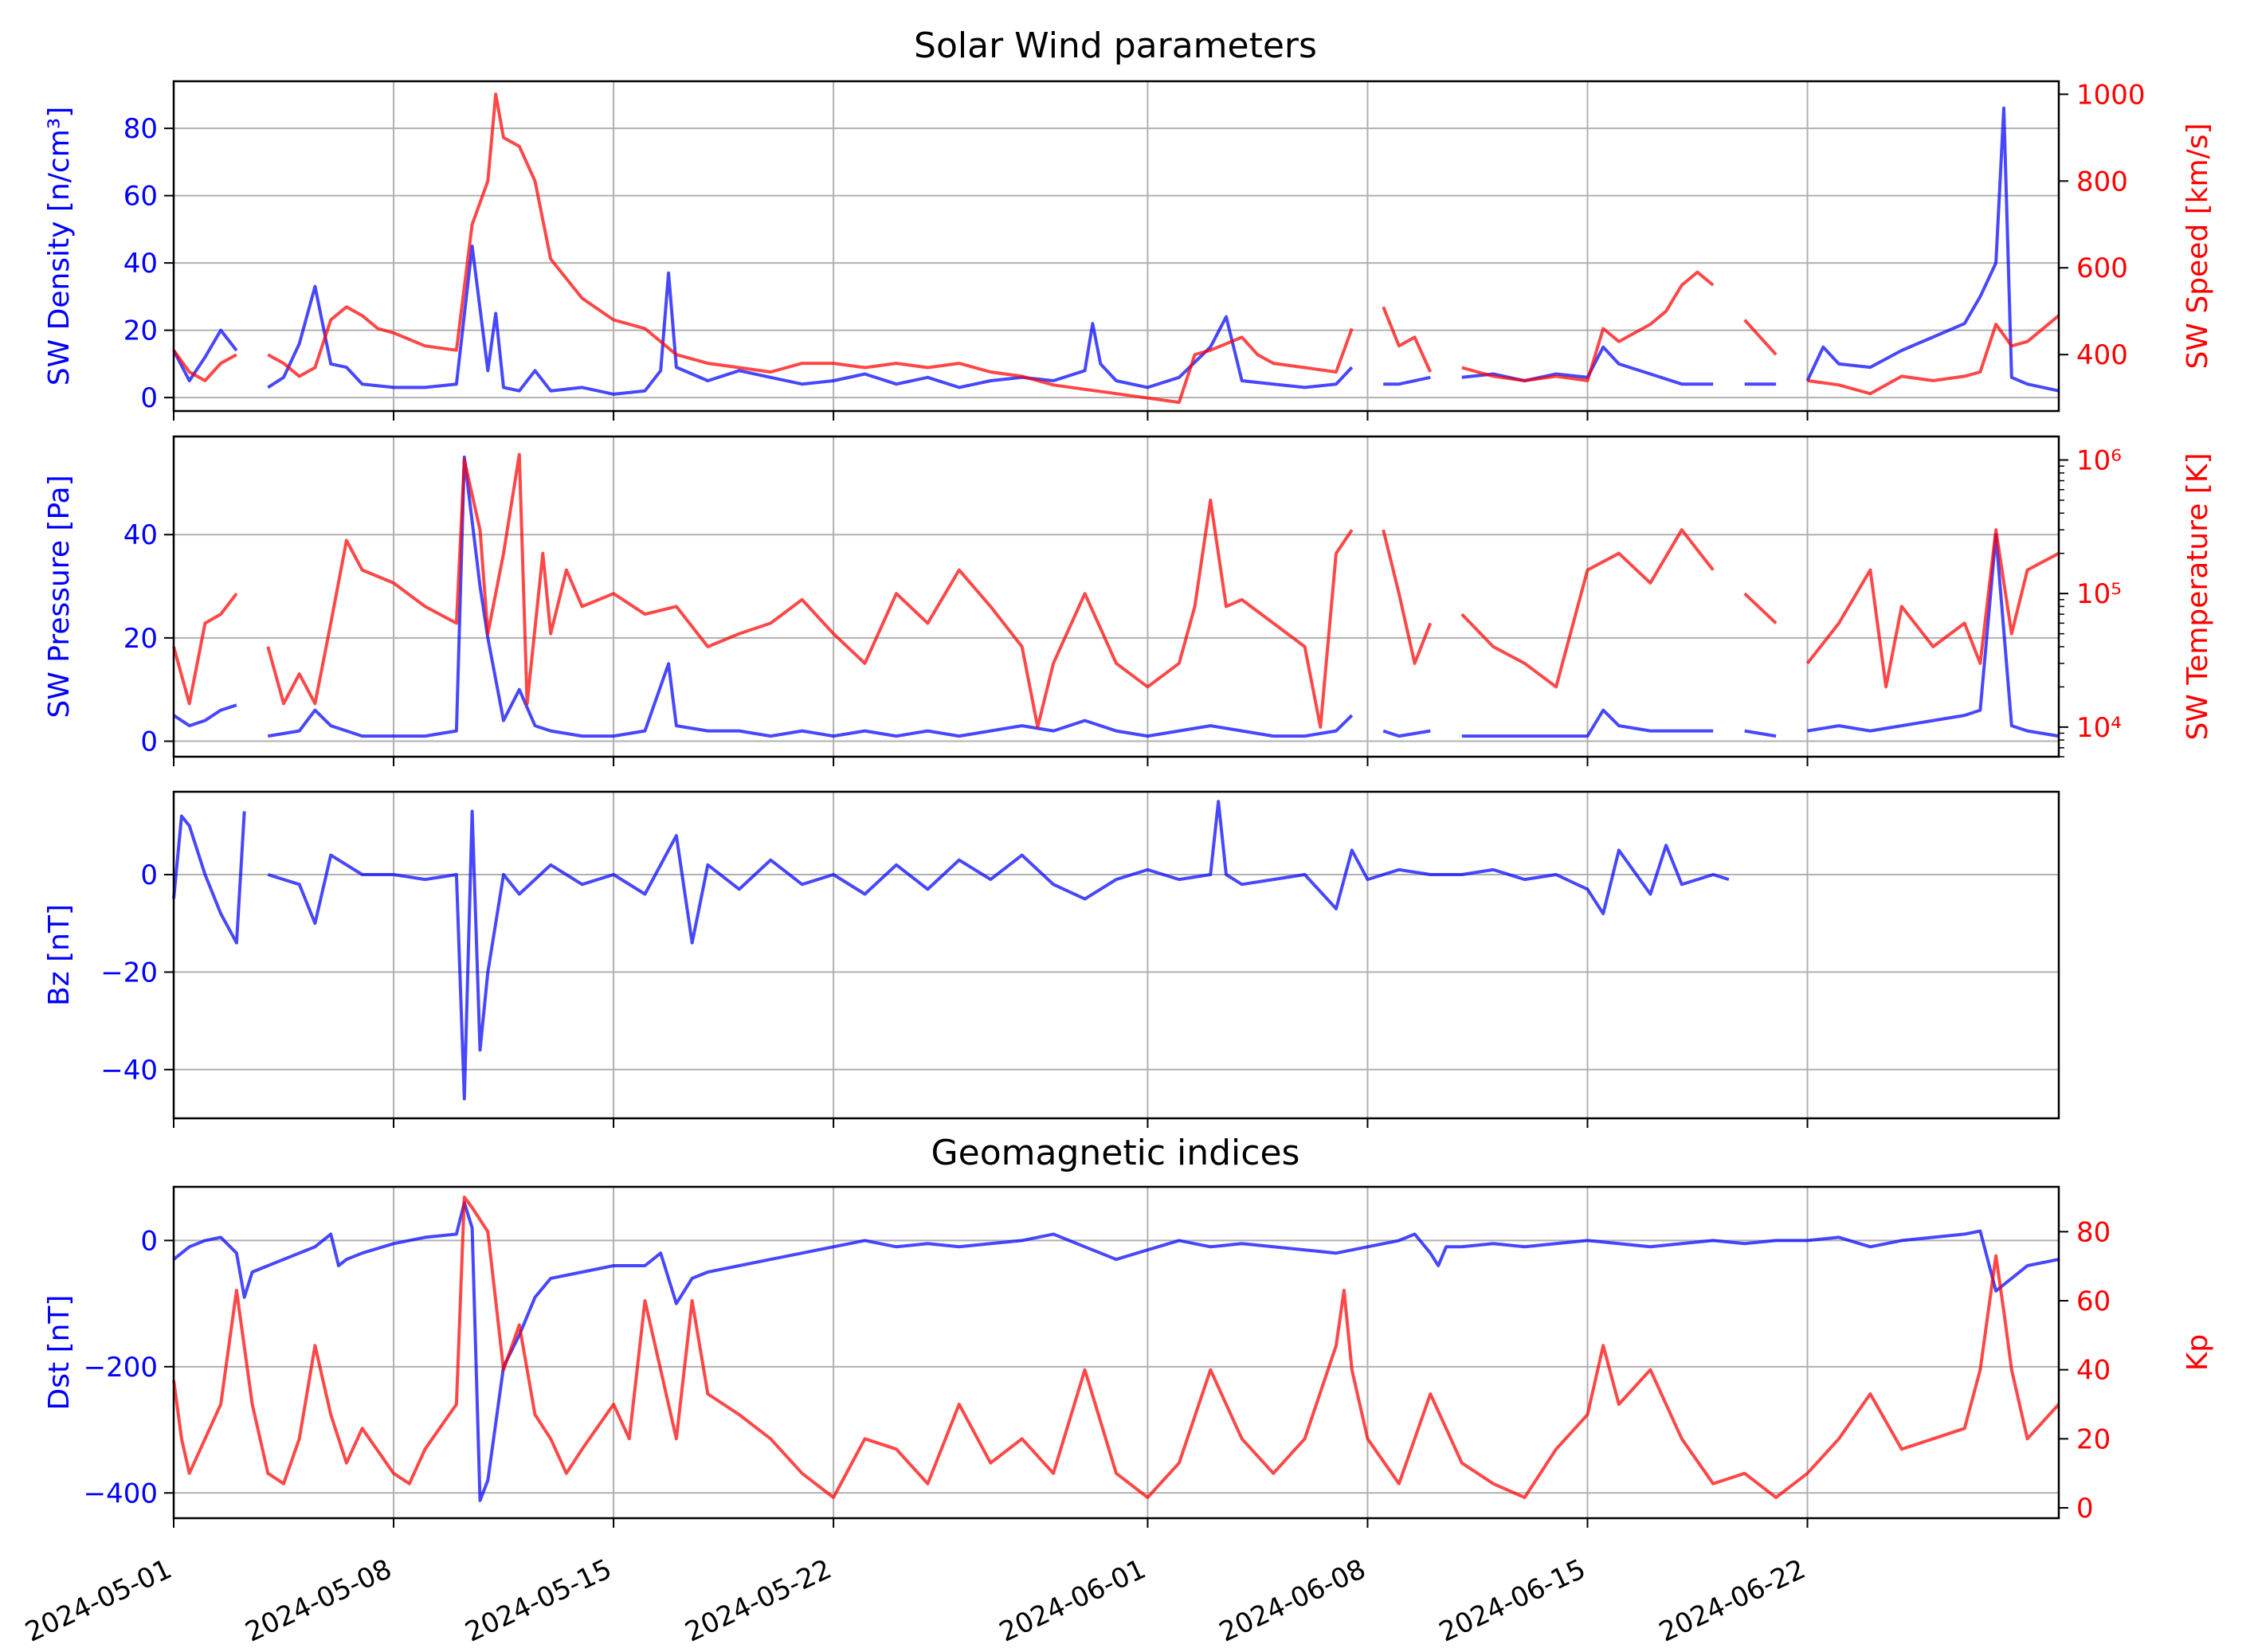 This screenshot has height=1652, width=2250. I want to click on y-left-tick-label: −40, so click(129, 1070).